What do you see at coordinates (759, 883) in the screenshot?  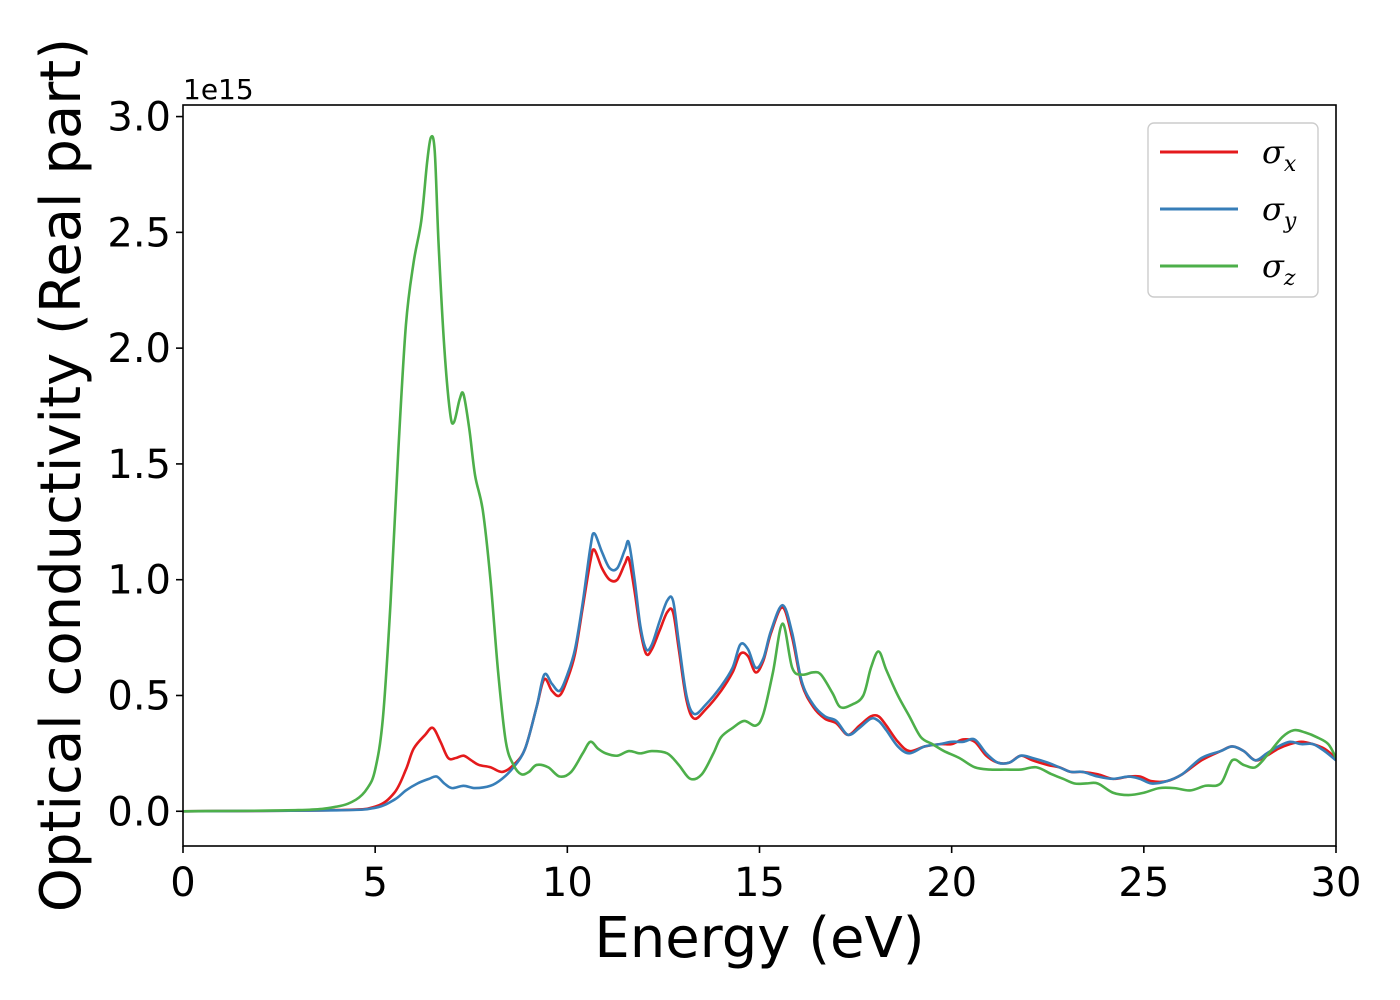 I see `x-tick-label: 15` at bounding box center [759, 883].